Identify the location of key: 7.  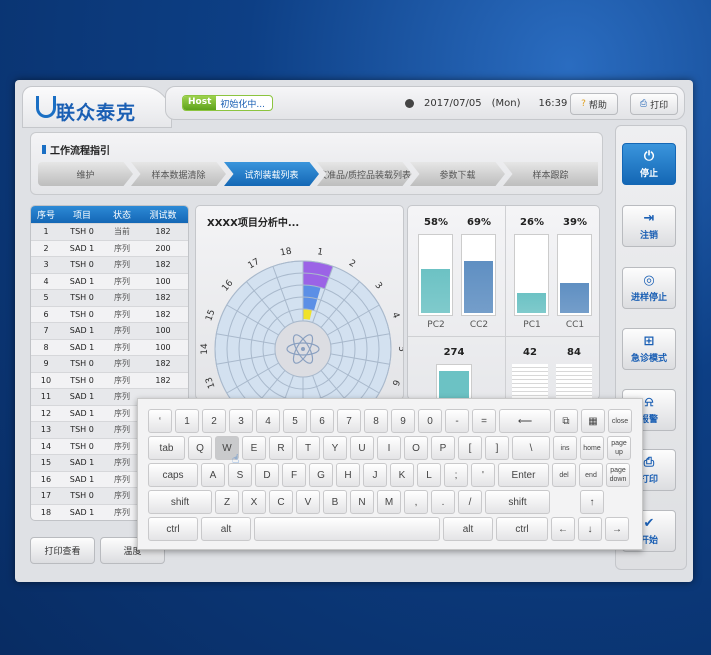
(349, 421).